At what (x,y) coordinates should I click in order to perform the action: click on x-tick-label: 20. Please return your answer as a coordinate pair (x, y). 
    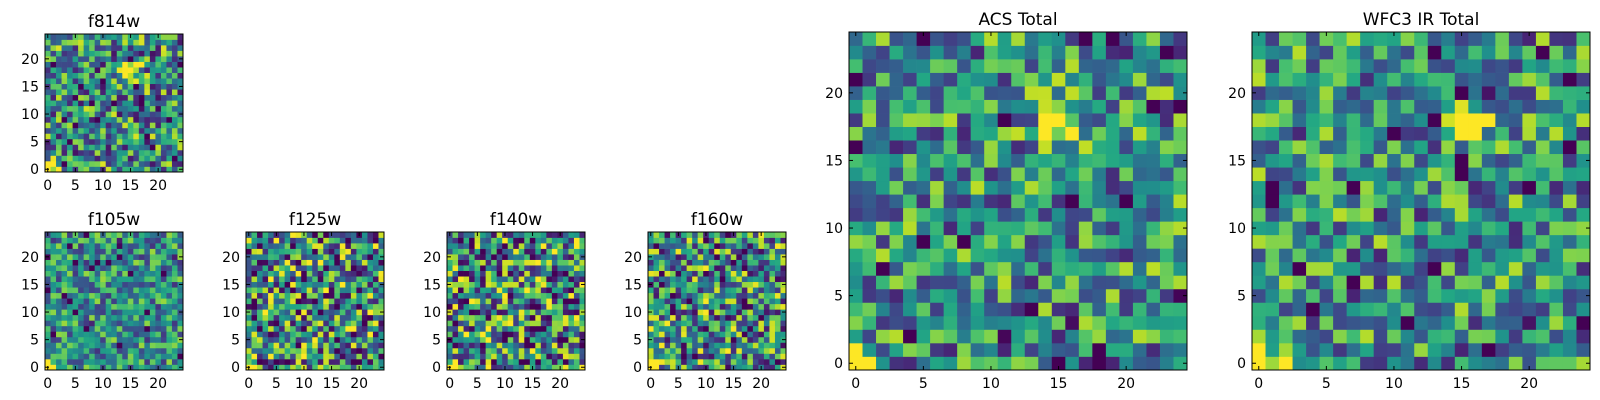
    Looking at the image, I should click on (1126, 384).